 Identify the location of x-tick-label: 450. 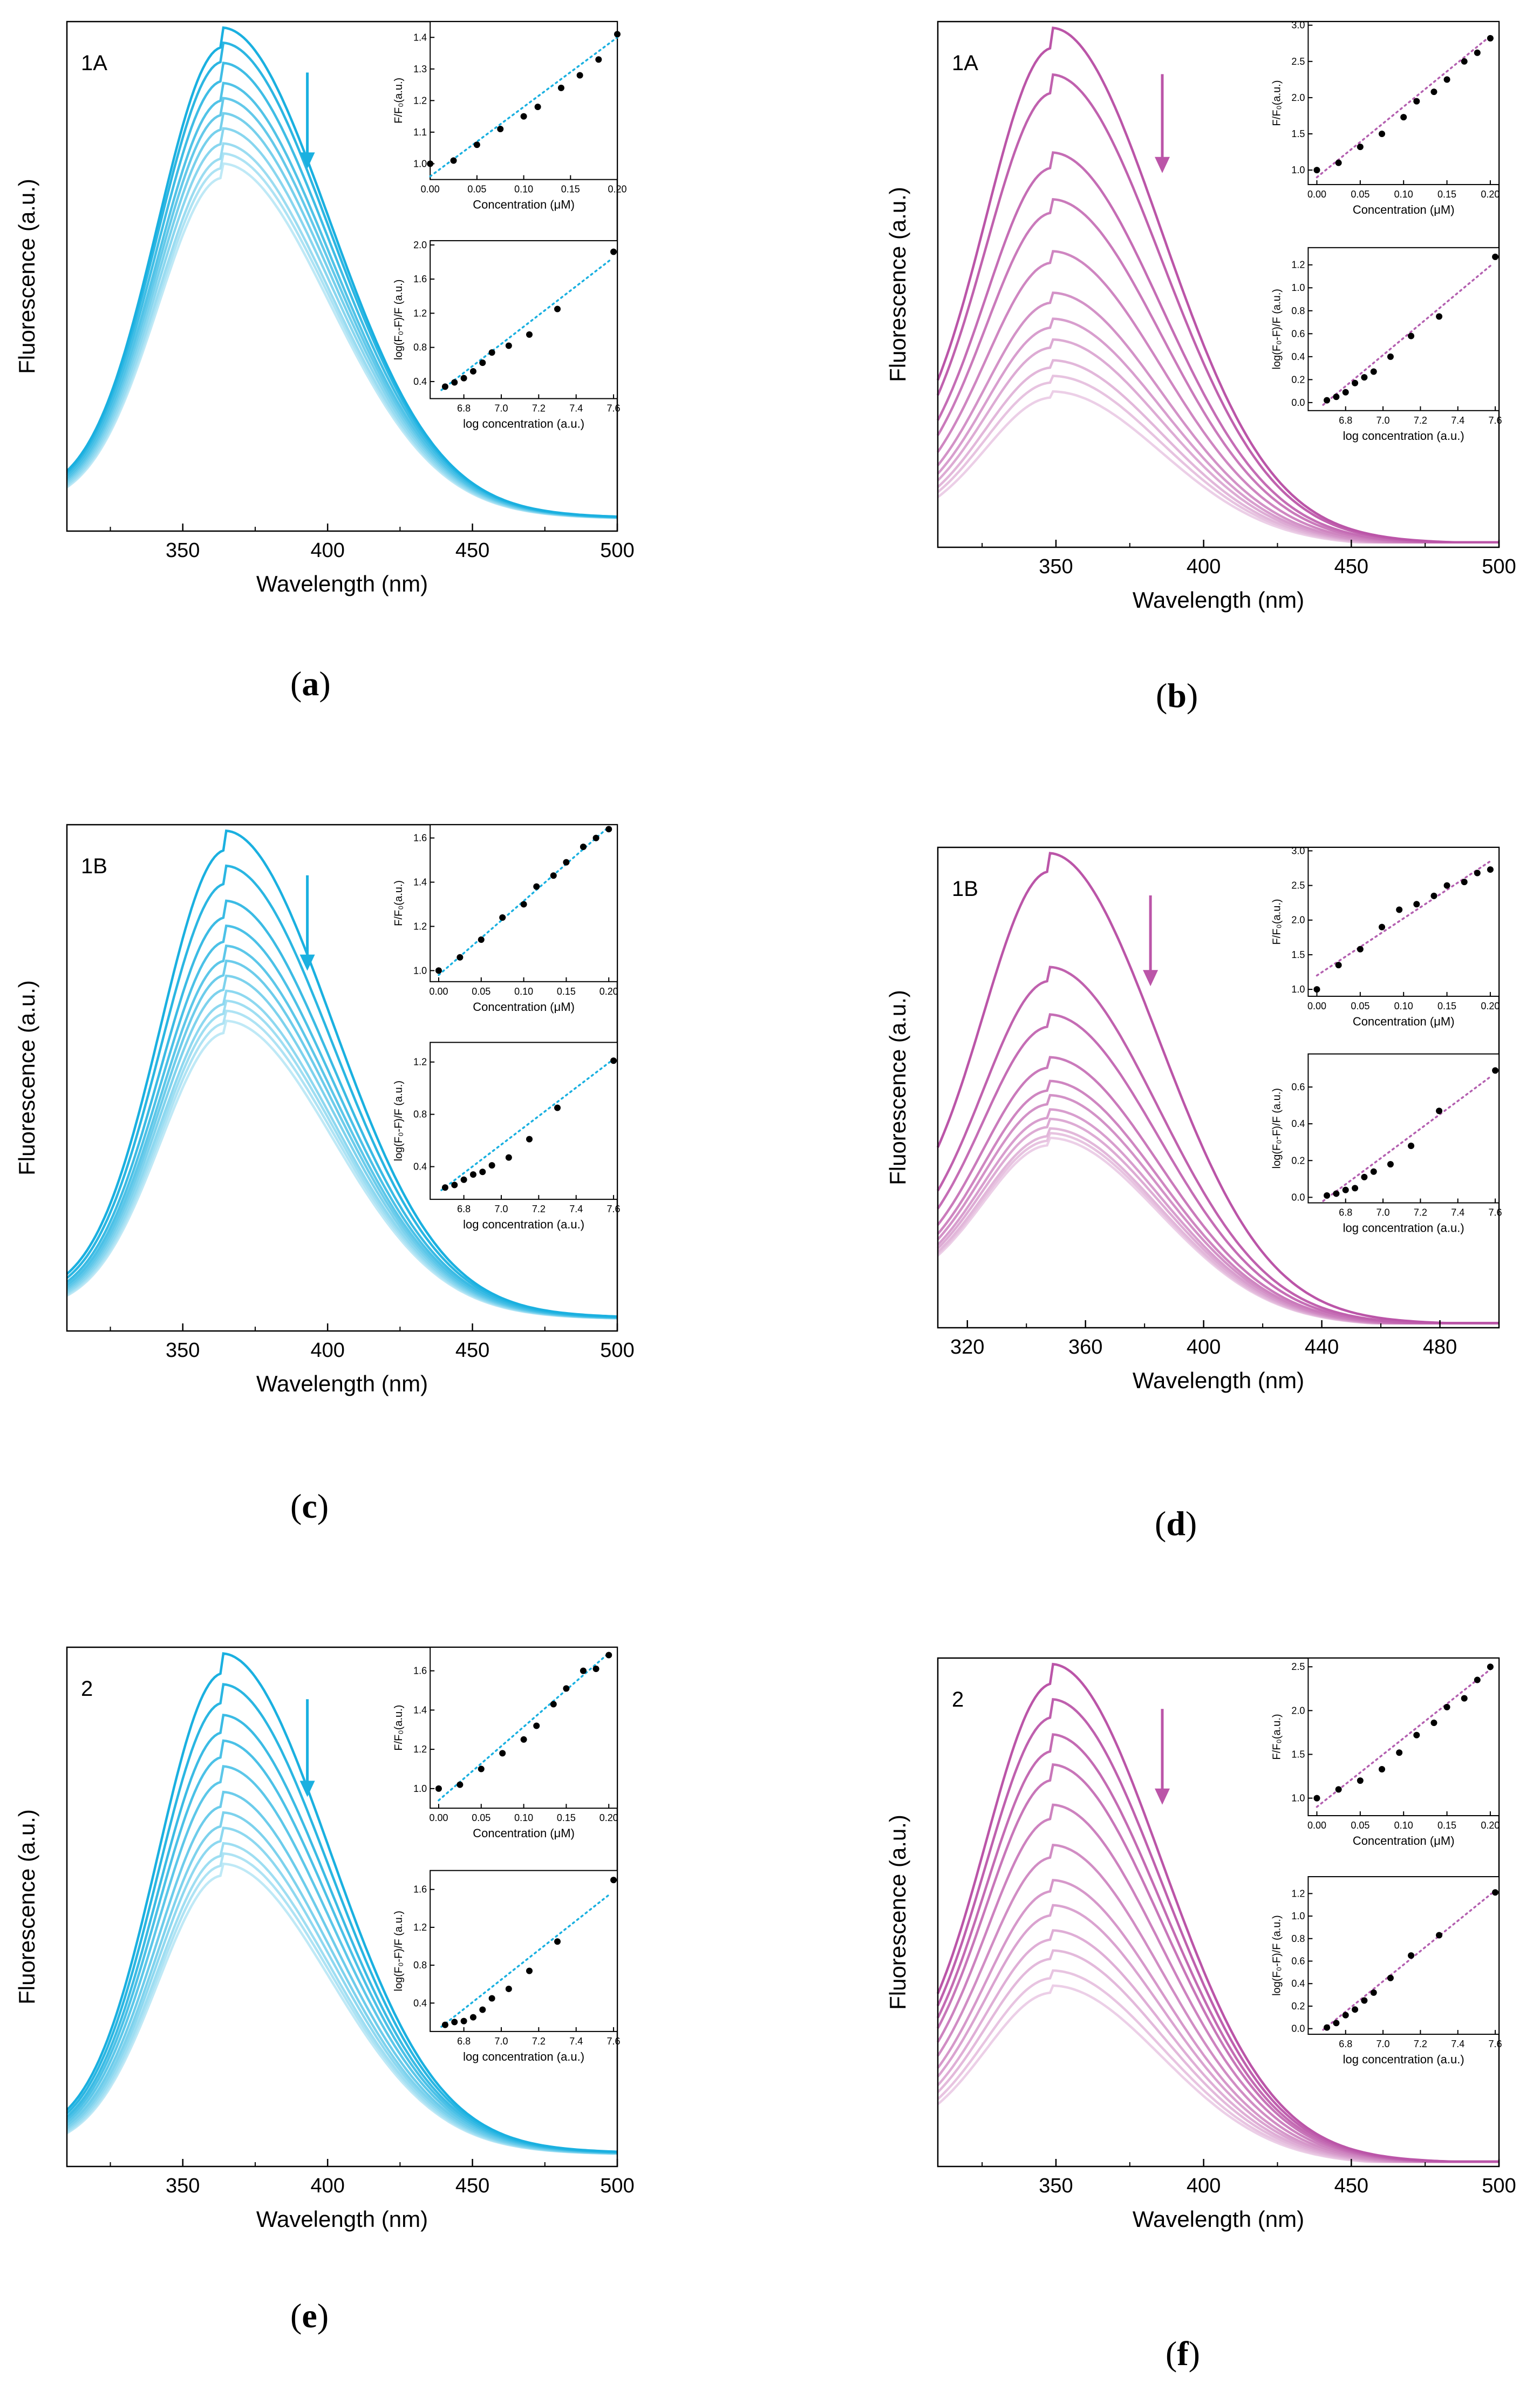
(1351, 566).